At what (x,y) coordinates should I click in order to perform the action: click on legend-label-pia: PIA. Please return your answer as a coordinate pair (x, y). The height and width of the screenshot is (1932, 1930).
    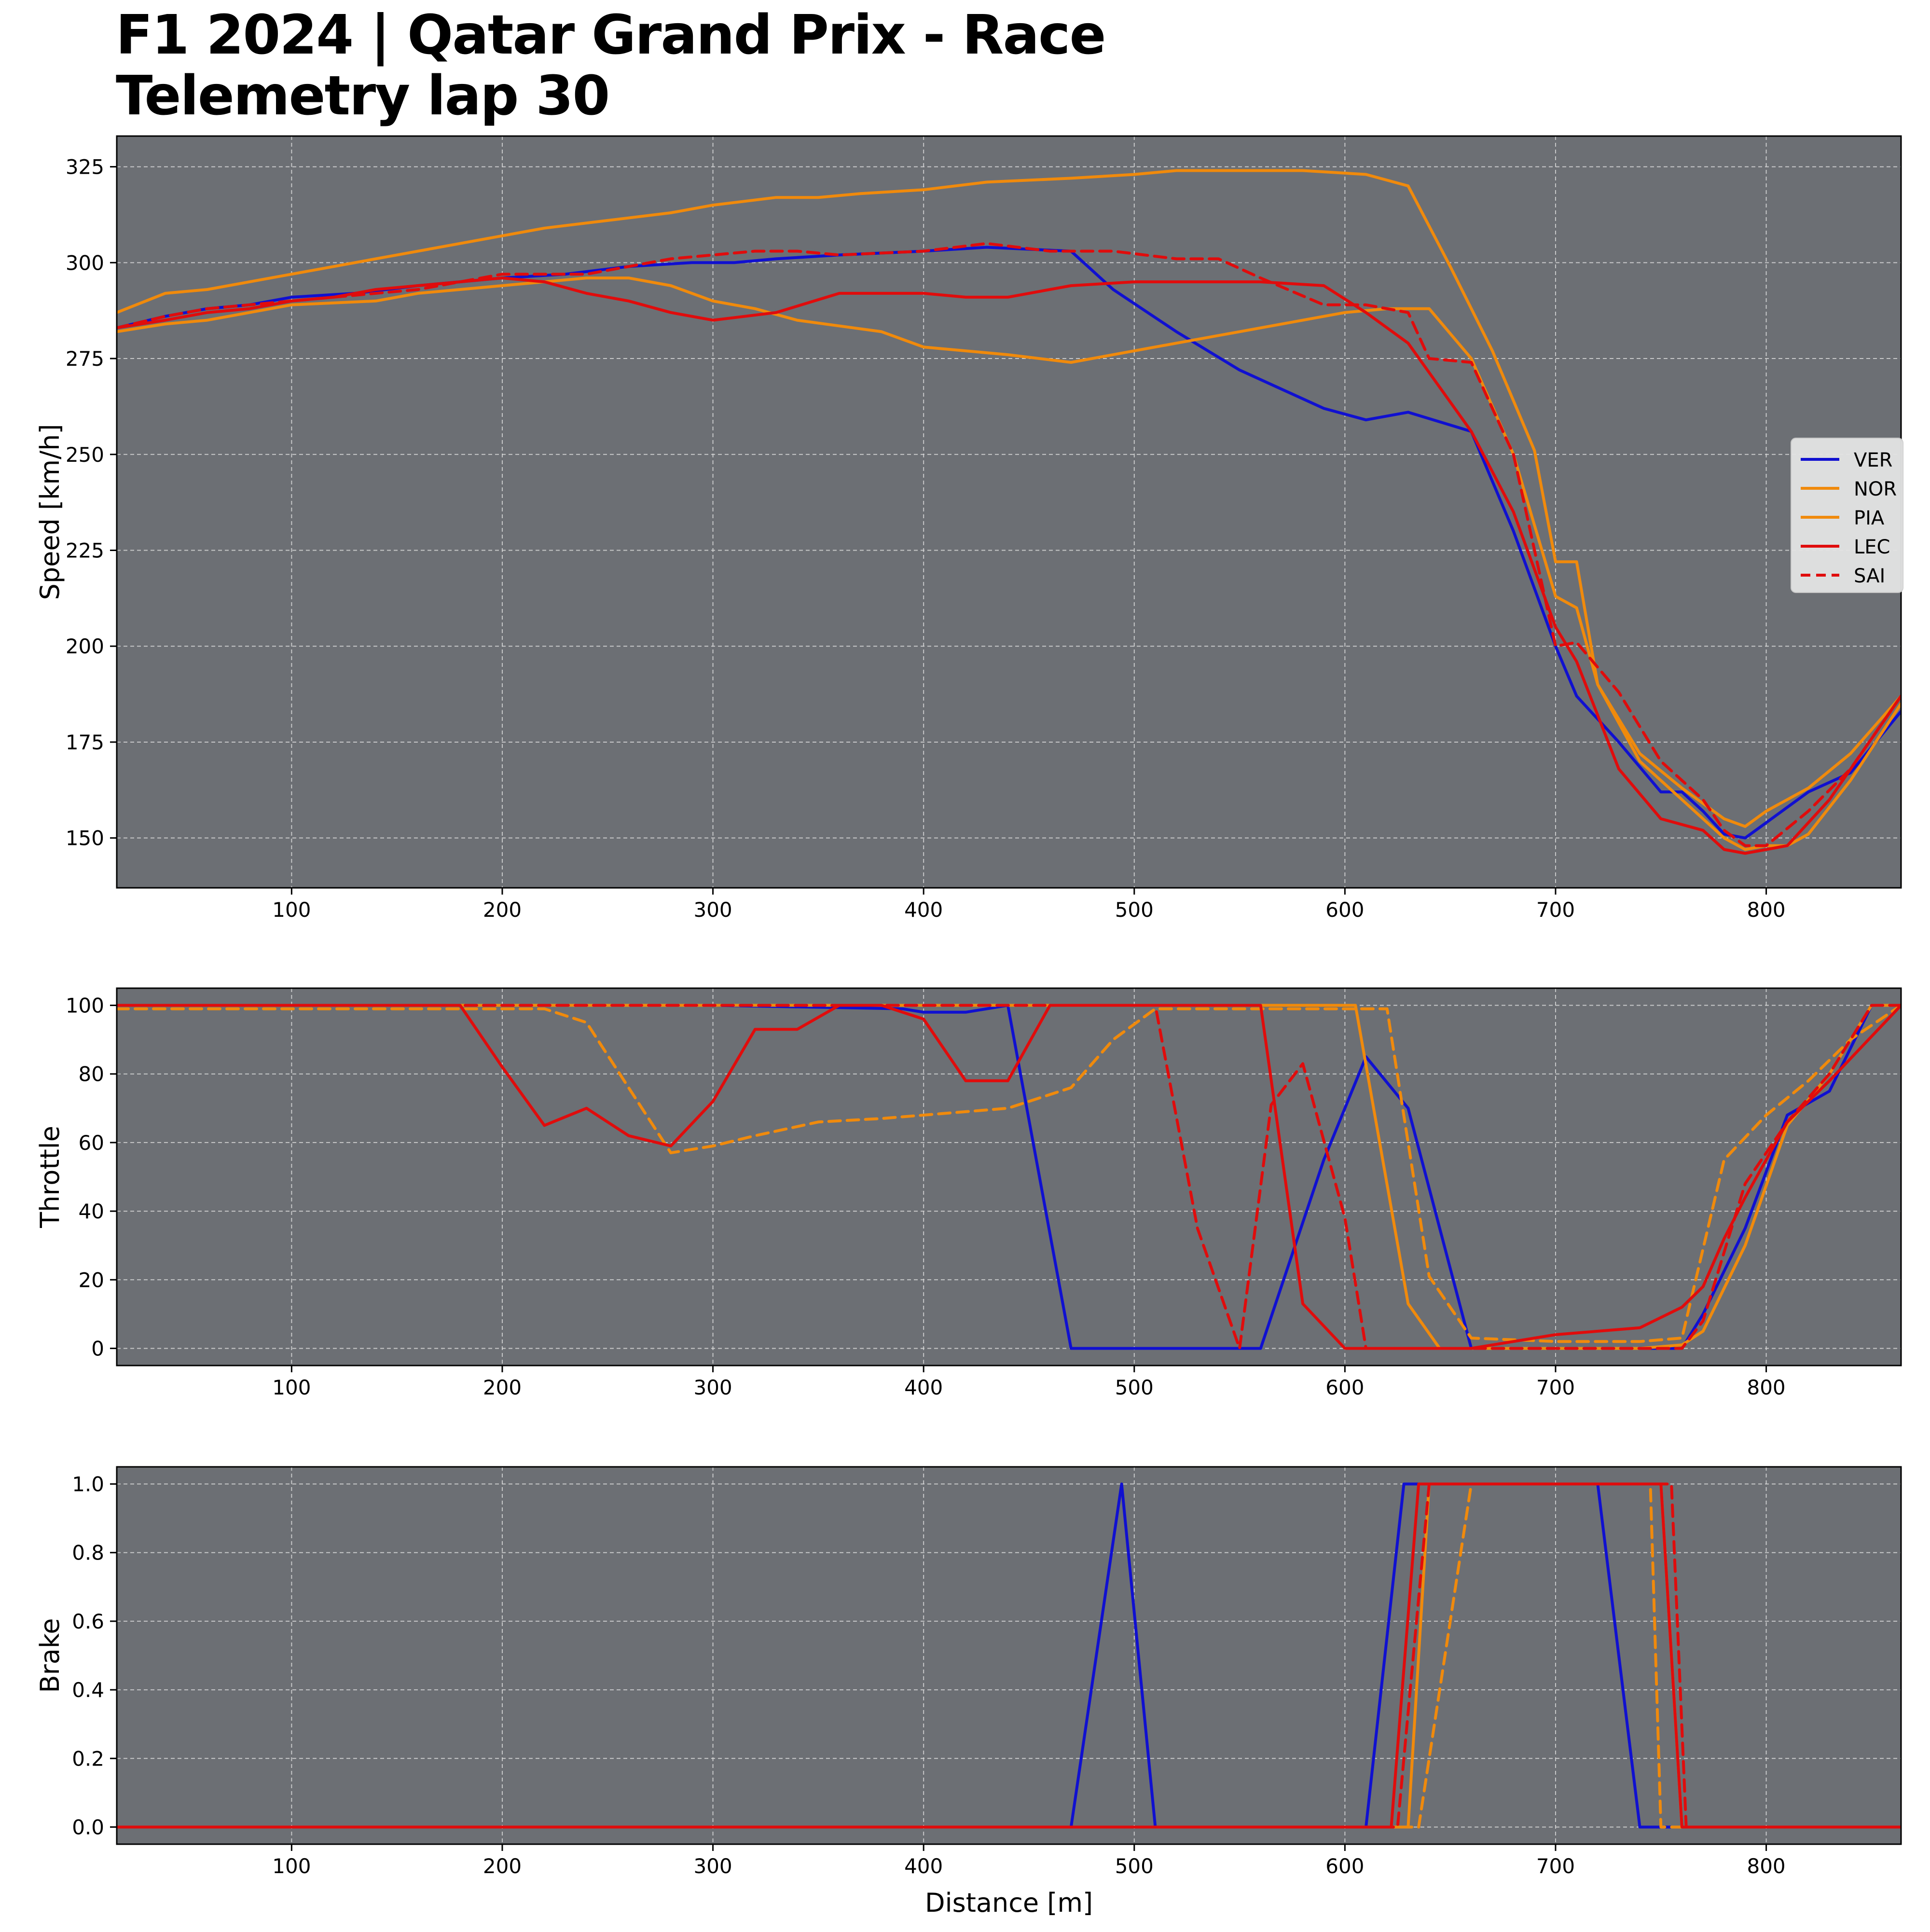
    Looking at the image, I should click on (1869, 518).